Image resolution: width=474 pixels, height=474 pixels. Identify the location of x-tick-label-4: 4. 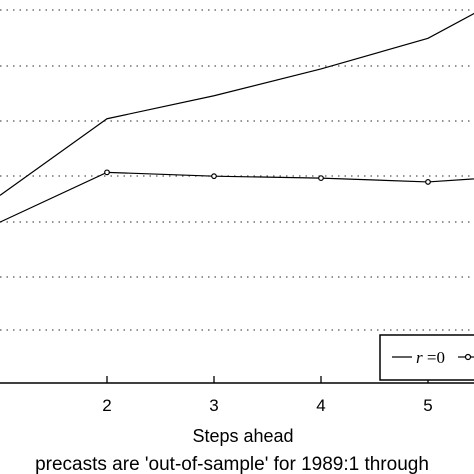
(320, 405).